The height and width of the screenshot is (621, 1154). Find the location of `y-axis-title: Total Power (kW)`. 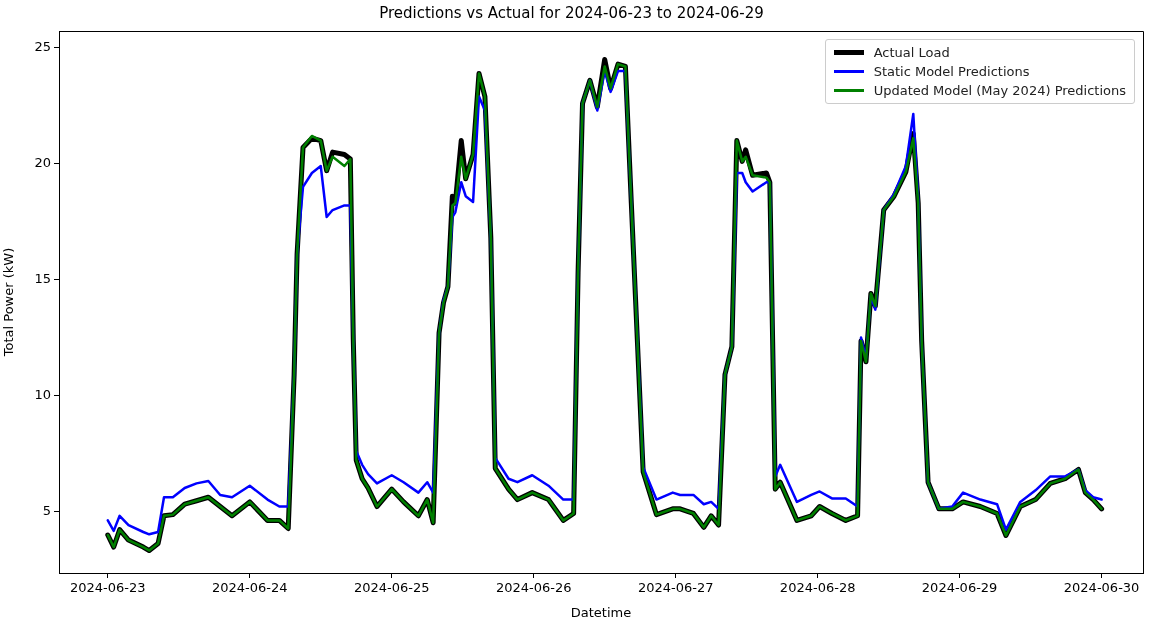

y-axis-title: Total Power (kW) is located at coordinates (9, 302).